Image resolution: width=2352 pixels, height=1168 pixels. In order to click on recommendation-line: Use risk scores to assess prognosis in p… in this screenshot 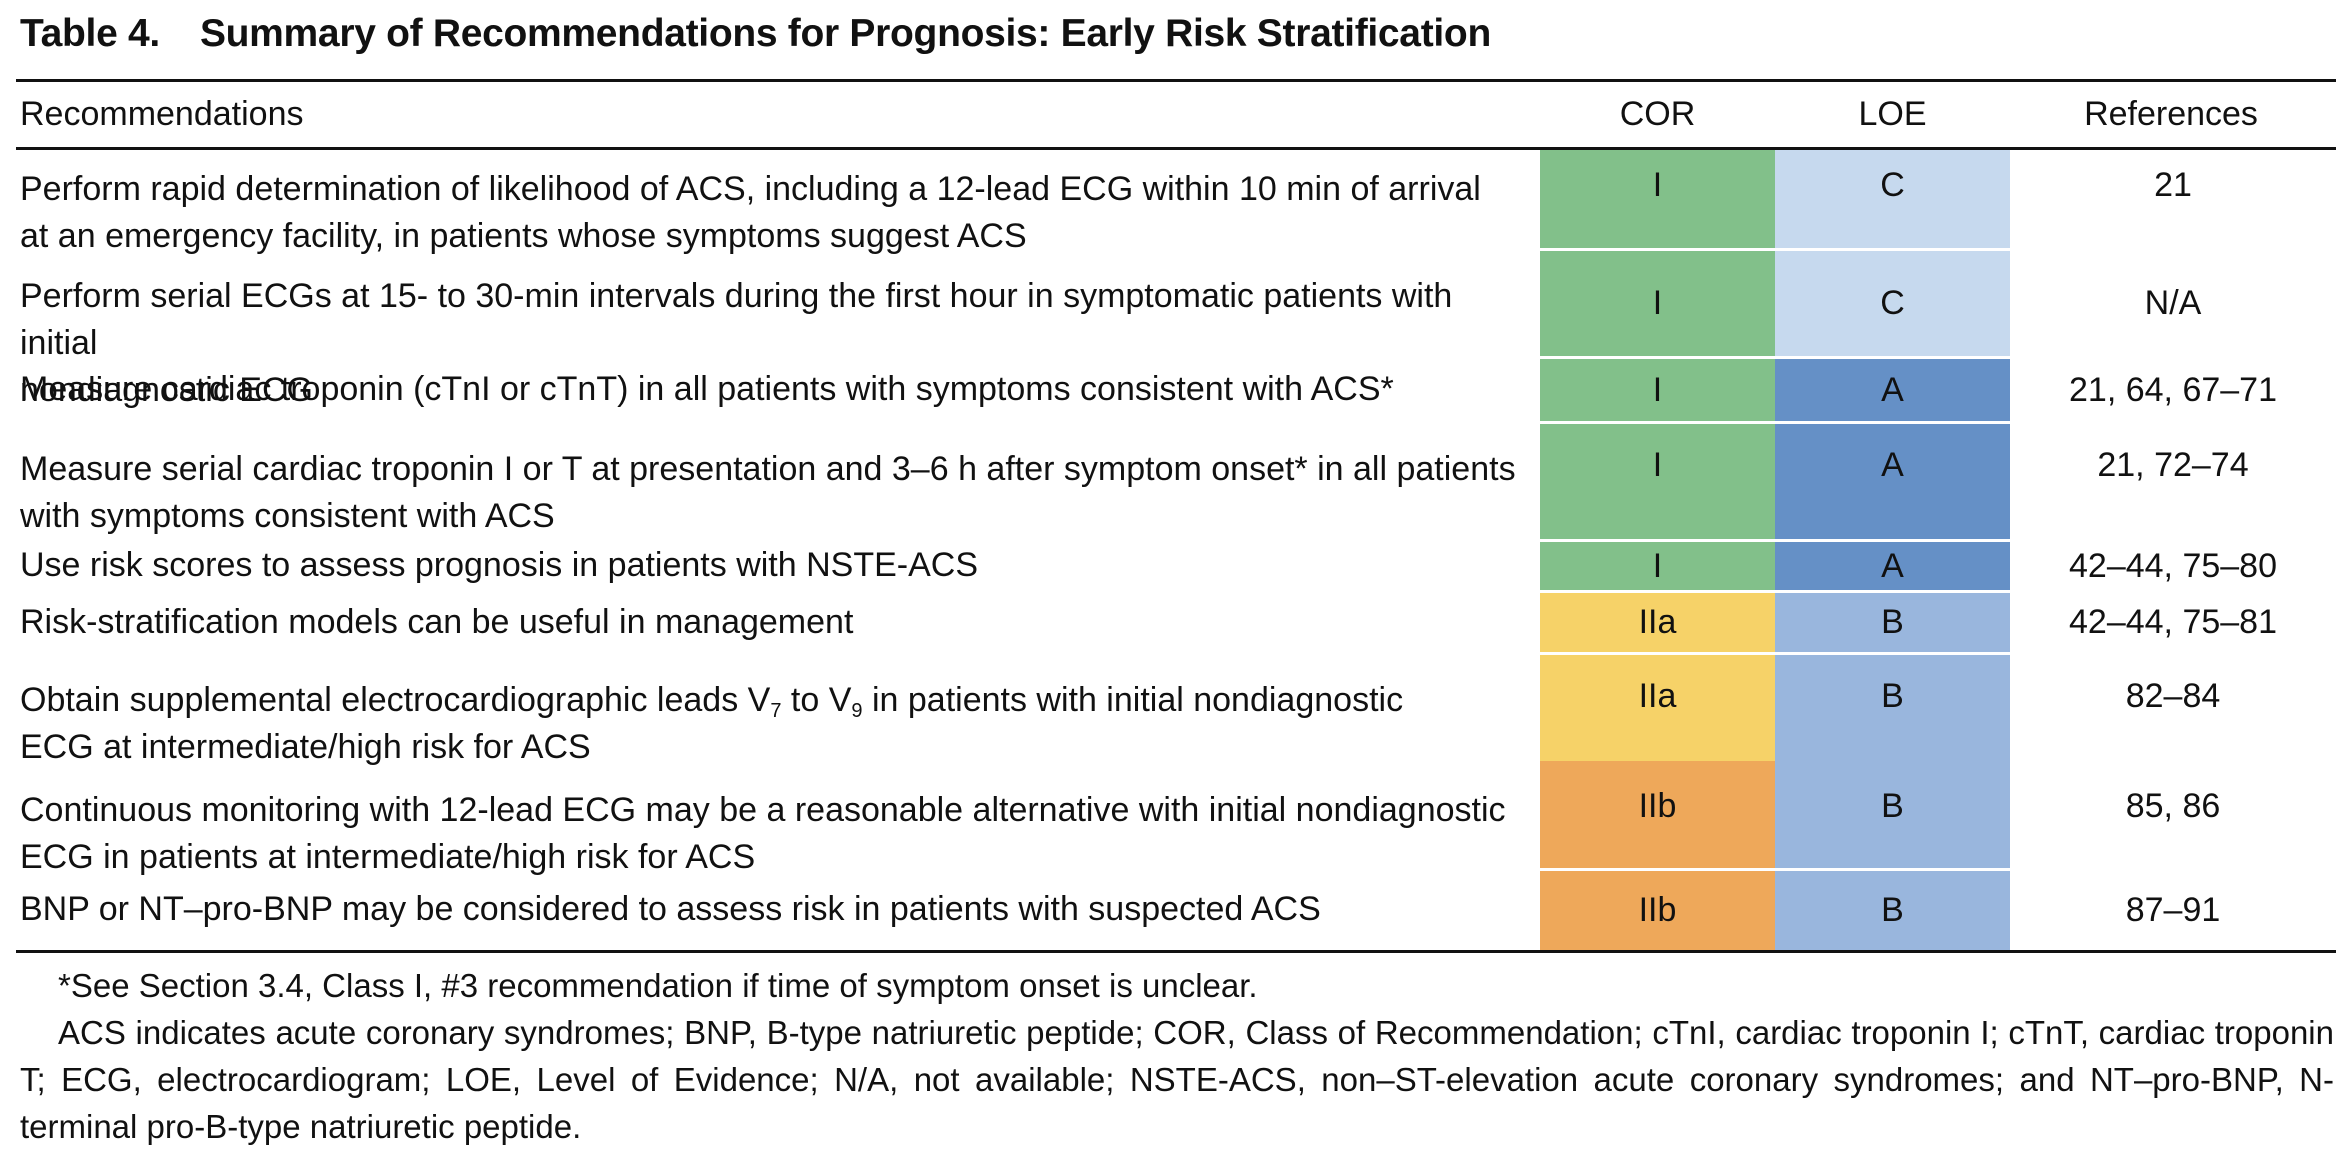, I will do `click(499, 565)`.